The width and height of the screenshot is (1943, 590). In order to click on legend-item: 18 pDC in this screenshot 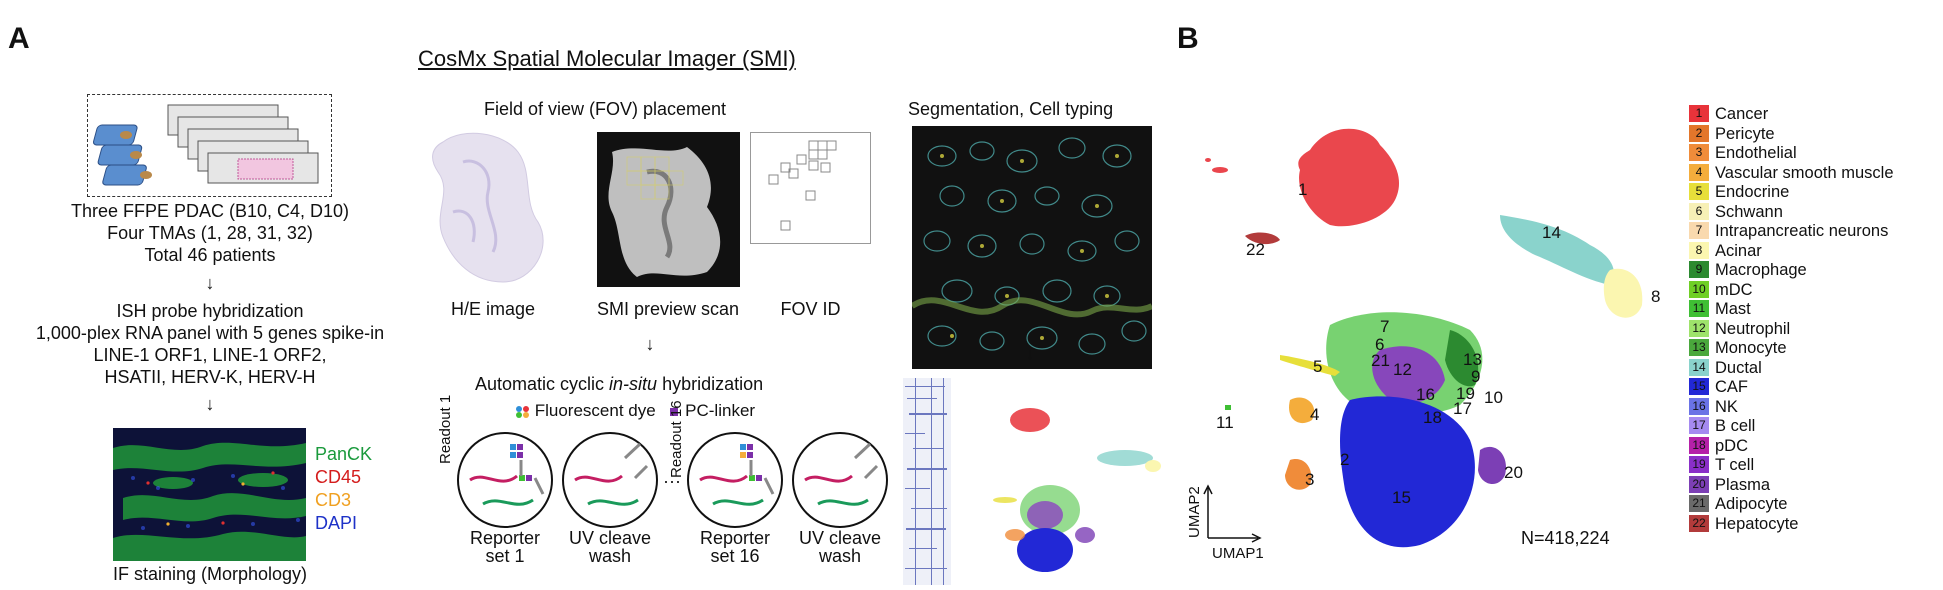, I will do `click(1718, 446)`.